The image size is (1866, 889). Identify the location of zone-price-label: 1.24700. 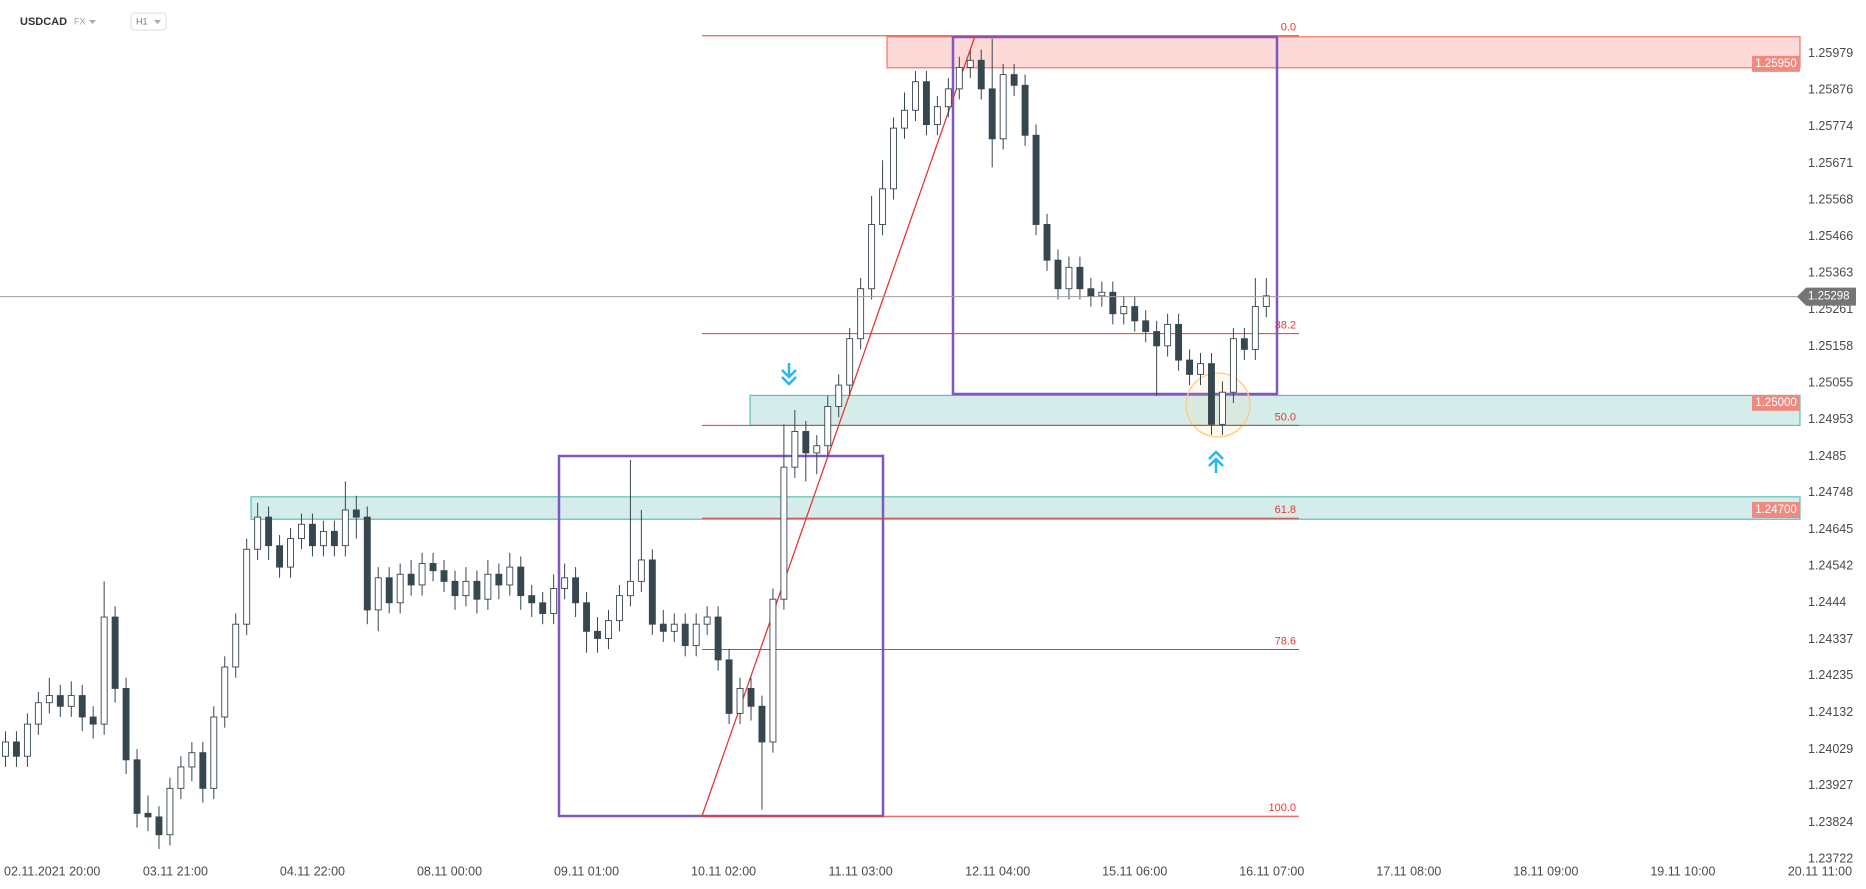
(1776, 510).